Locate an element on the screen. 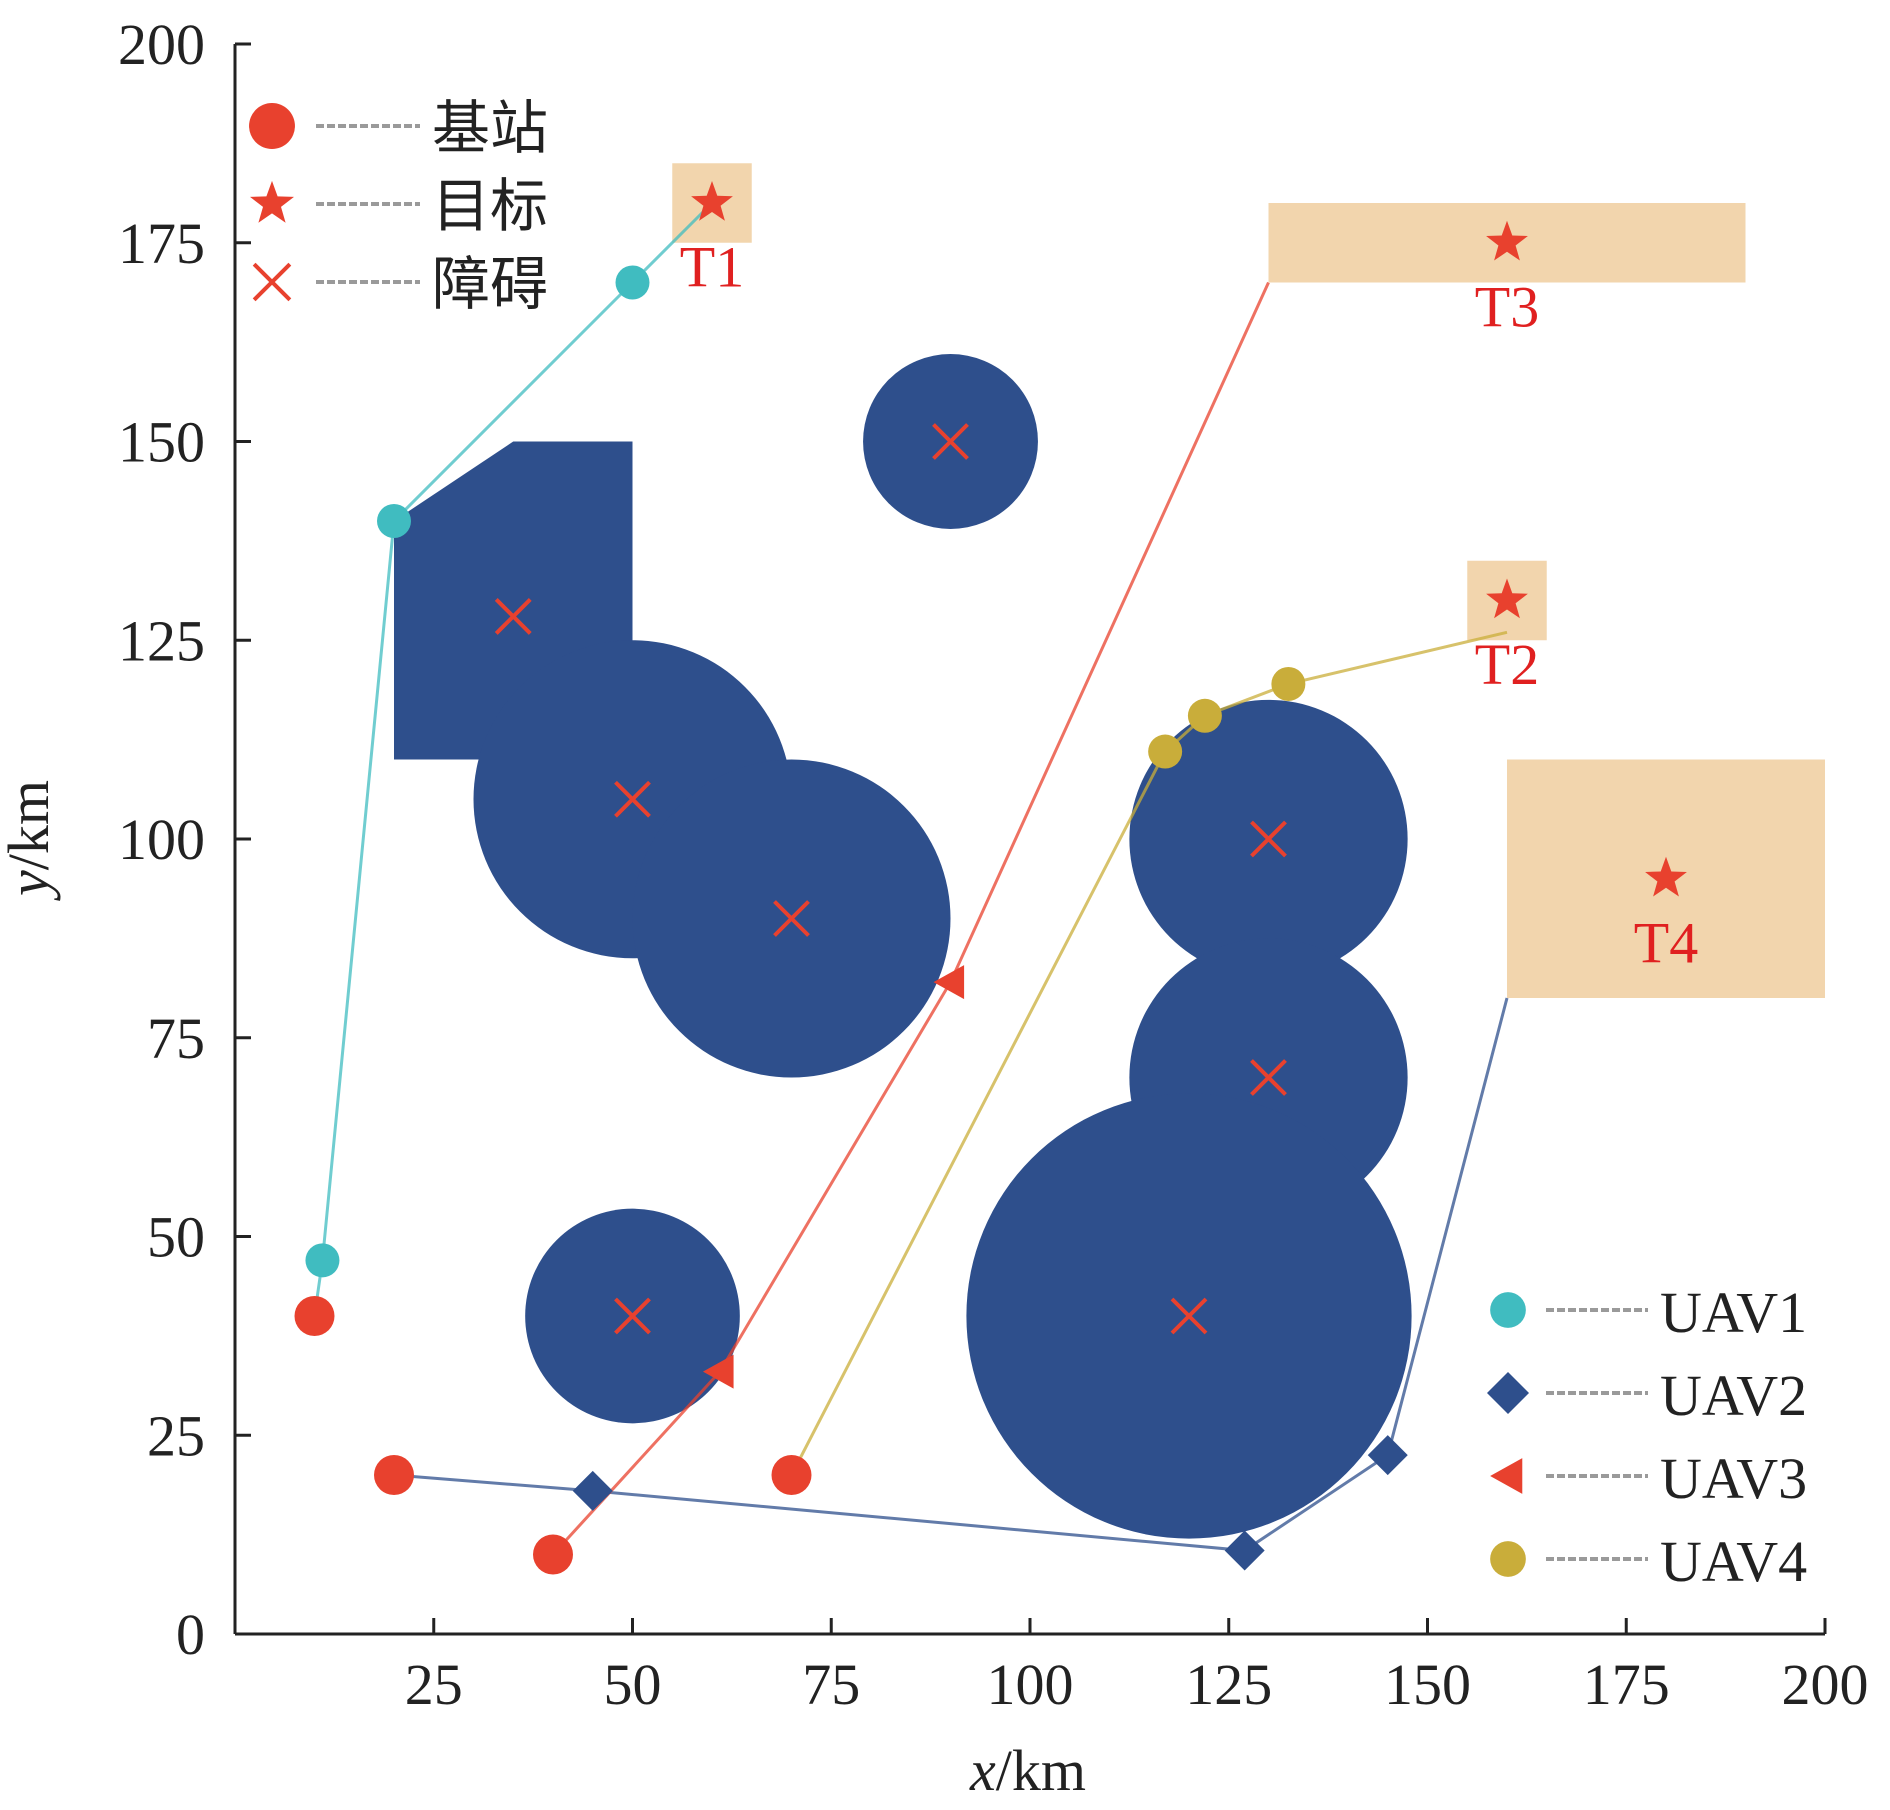 This screenshot has height=1810, width=1890. target-star-t1 is located at coordinates (712, 201).